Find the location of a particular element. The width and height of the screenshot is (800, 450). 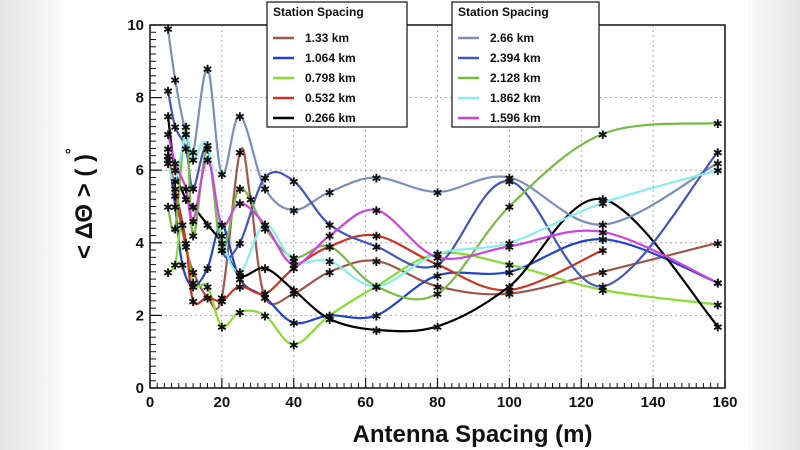

x-tick-label: 100 is located at coordinates (509, 402).